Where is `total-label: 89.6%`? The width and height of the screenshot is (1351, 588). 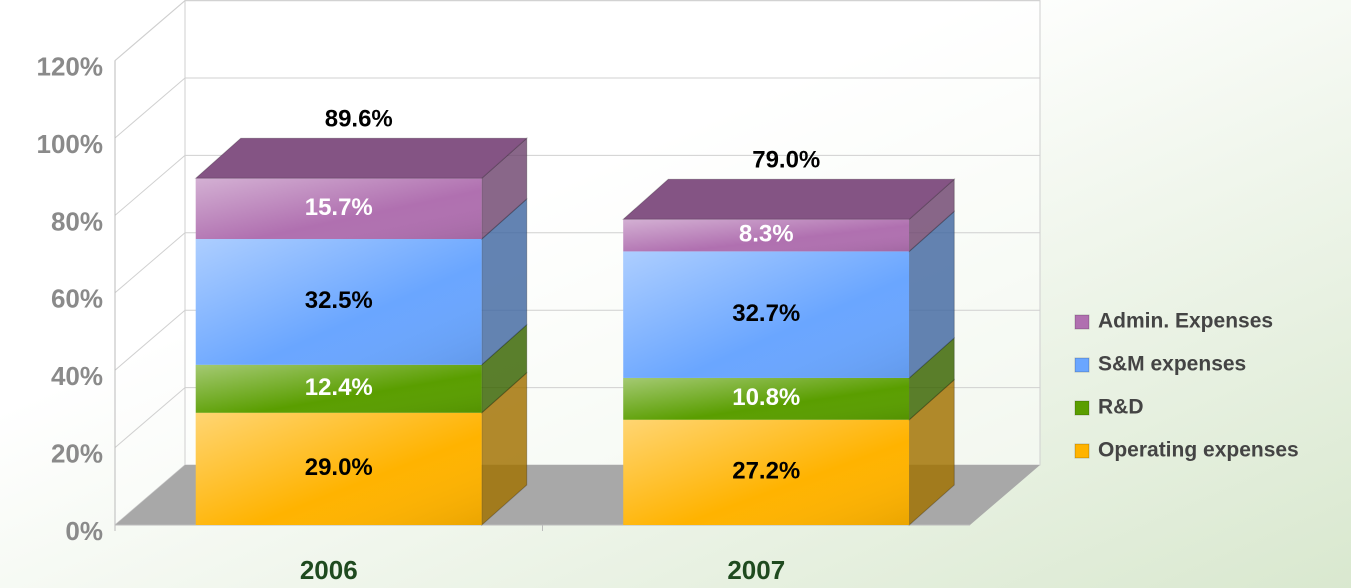
total-label: 89.6% is located at coordinates (359, 119).